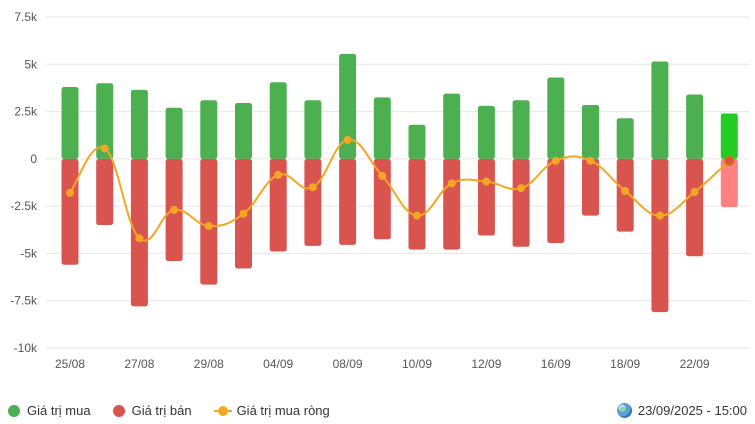  Describe the element at coordinates (59, 410) in the screenshot. I see `legend-buy-label: Giá trị mua` at that location.